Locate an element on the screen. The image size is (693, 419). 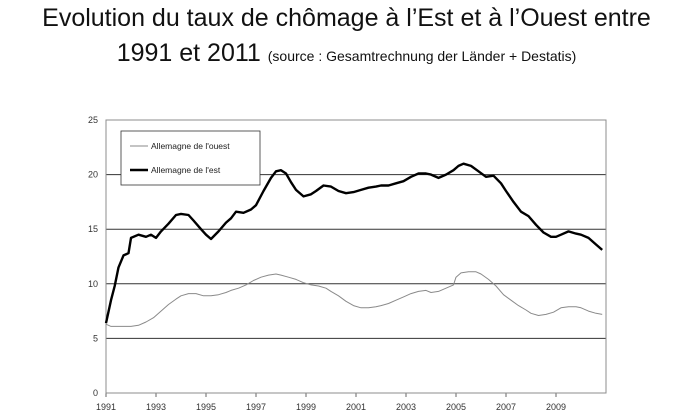
legend-box is located at coordinates (190, 158).